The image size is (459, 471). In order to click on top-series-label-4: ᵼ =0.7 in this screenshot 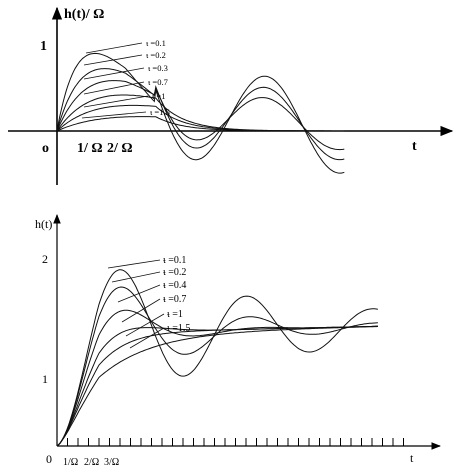, I will do `click(158, 82)`.